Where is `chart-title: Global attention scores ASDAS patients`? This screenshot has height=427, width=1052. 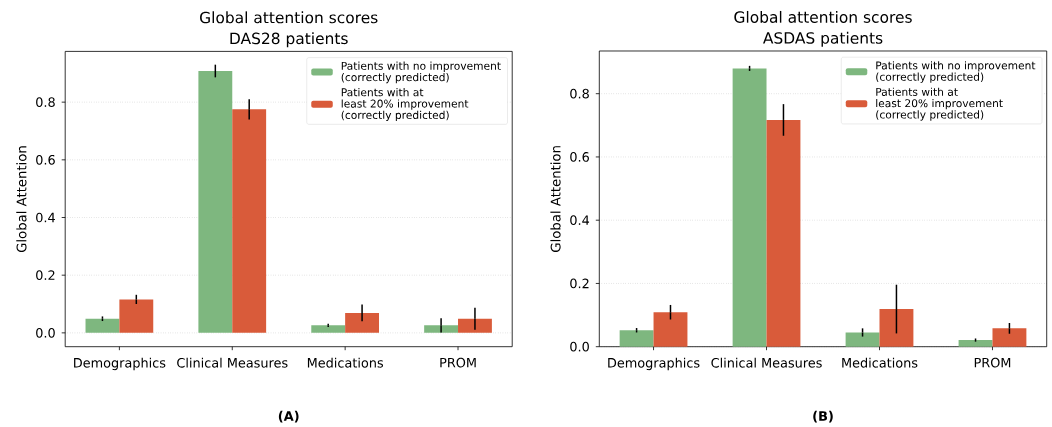 chart-title: Global attention scores ASDAS patients is located at coordinates (823, 28).